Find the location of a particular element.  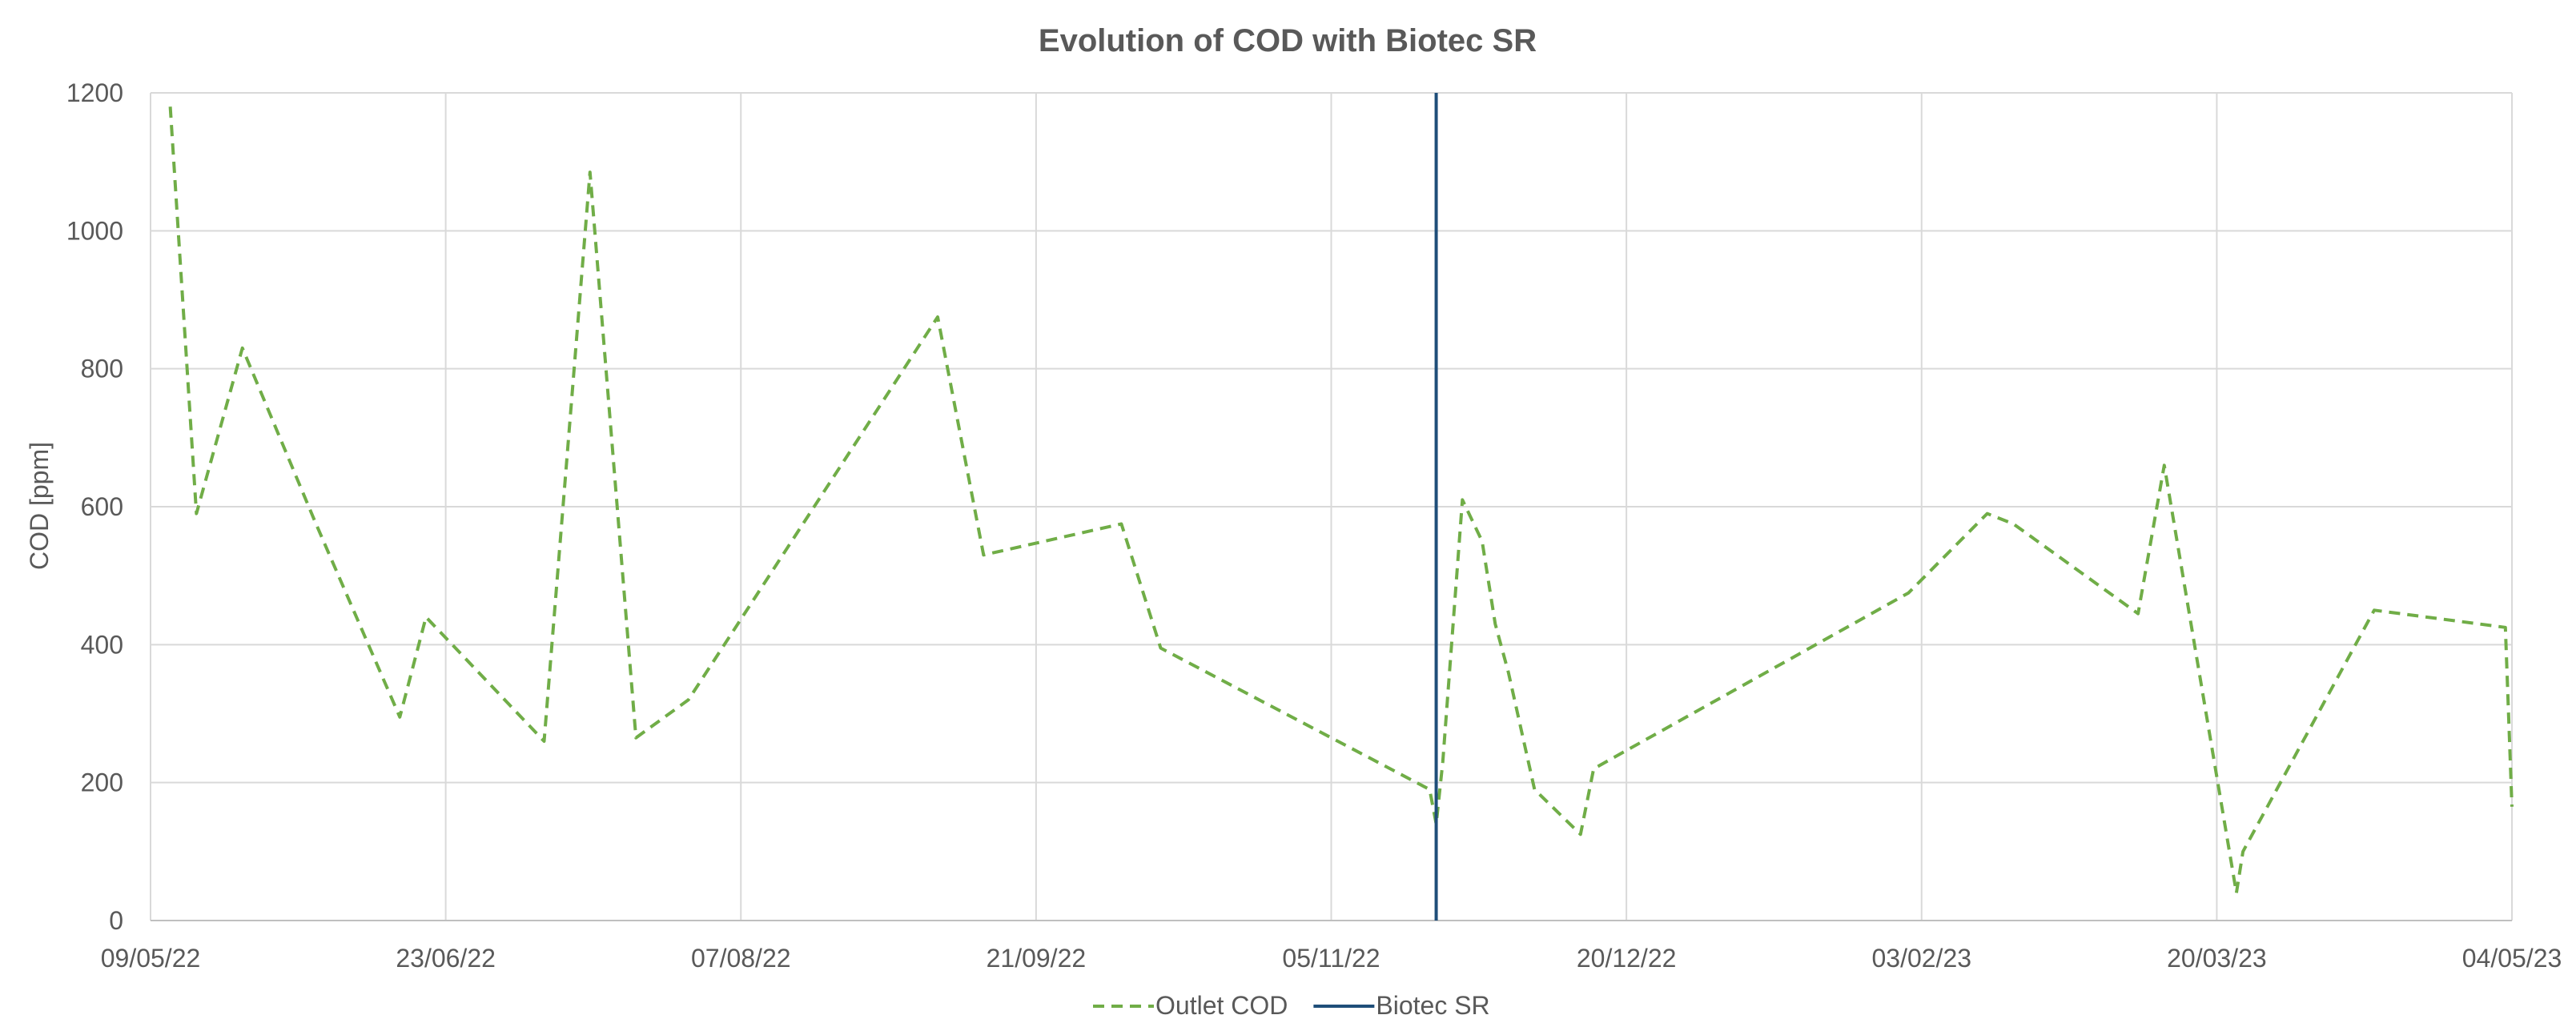

x-tick-label: 21/09/22 is located at coordinates (1037, 958).